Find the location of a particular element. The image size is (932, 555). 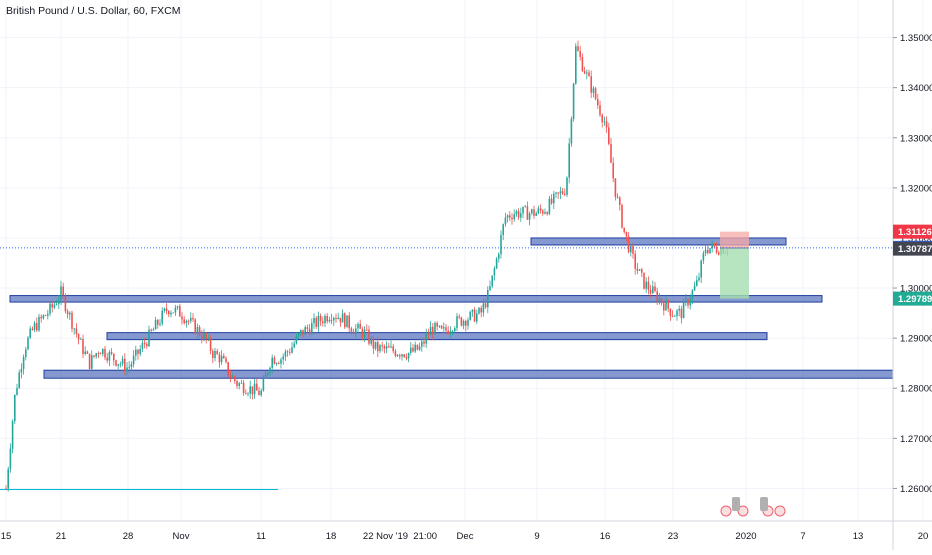

time-tick-label: Dec is located at coordinates (465, 536).